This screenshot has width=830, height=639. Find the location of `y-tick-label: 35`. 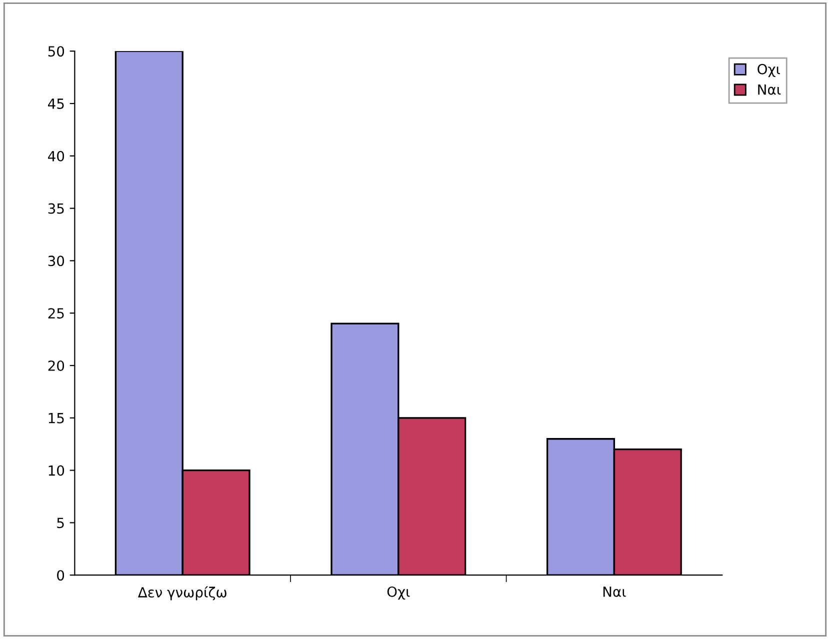

y-tick-label: 35 is located at coordinates (56, 208).